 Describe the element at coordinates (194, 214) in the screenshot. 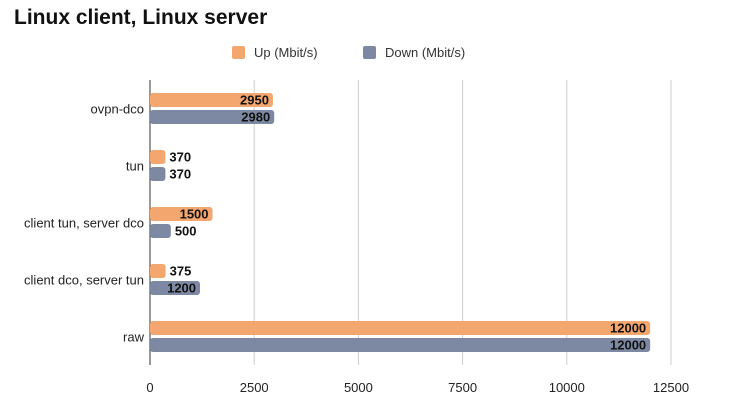

I see `data-label-up-2: 1500` at that location.